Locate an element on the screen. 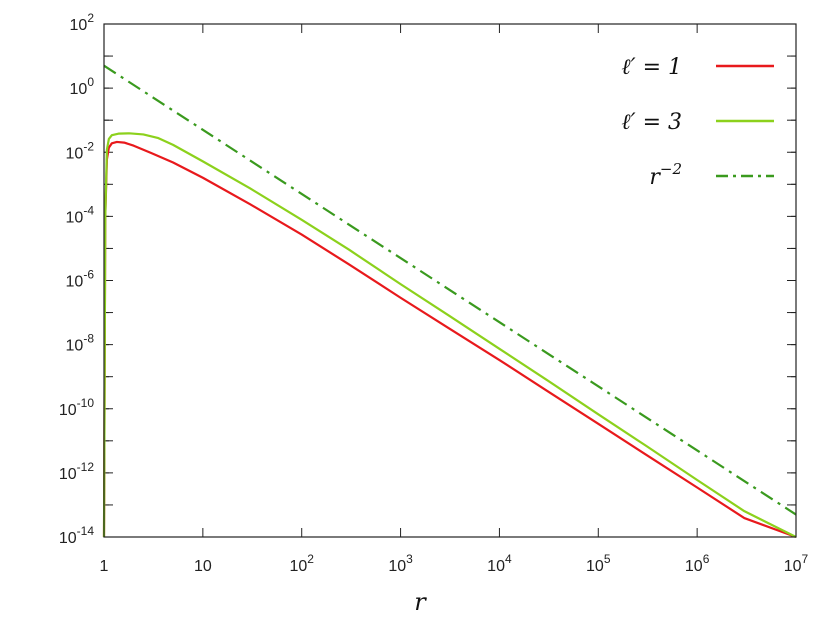 Image resolution: width=830 pixels, height=623 pixels. legend: ℓ′ = 1 ℓ′ = 3 r−2 is located at coordinates (697, 122).